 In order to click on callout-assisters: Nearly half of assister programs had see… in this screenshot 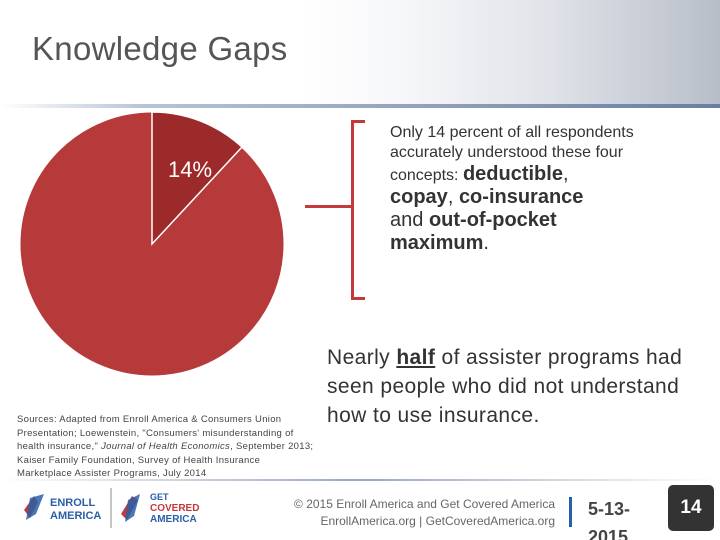, I will do `click(519, 386)`.